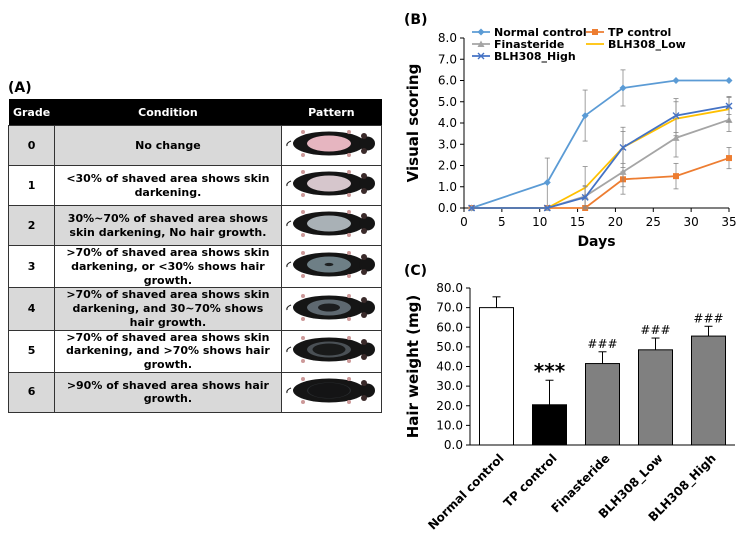  I want to click on grade-cell: 6, so click(31, 392).